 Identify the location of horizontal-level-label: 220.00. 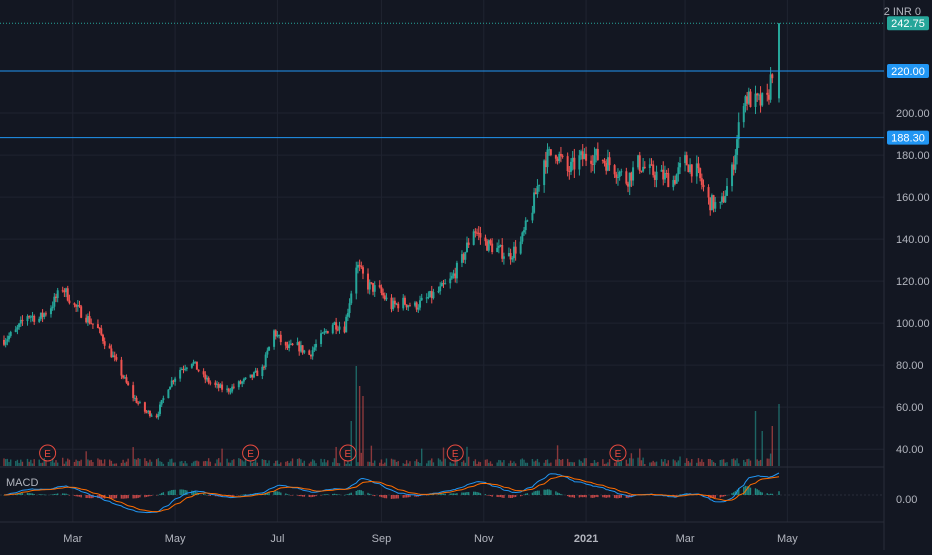
(908, 72).